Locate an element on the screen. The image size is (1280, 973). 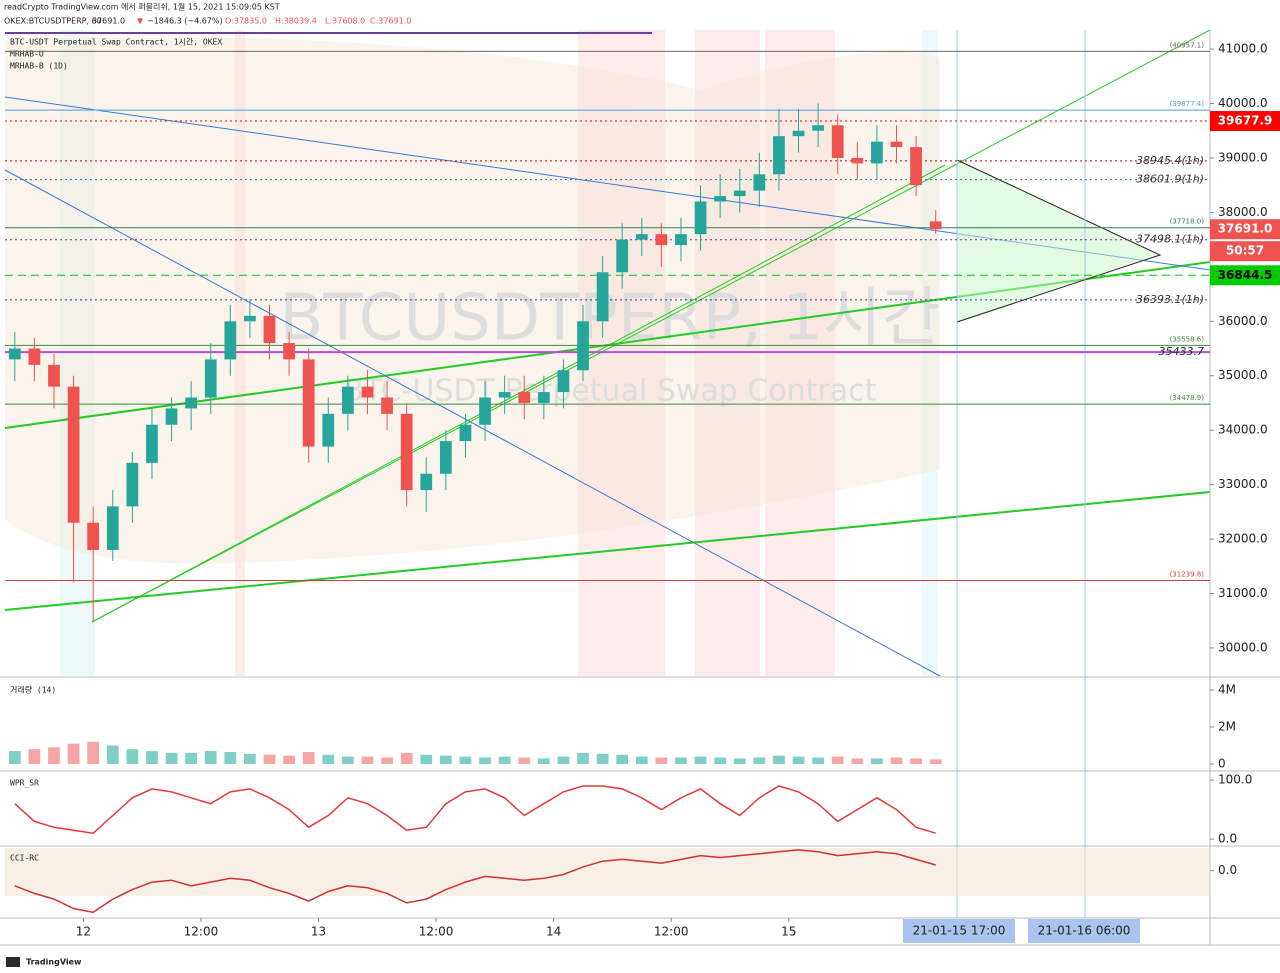
x-tick-label: 14 is located at coordinates (553, 932).